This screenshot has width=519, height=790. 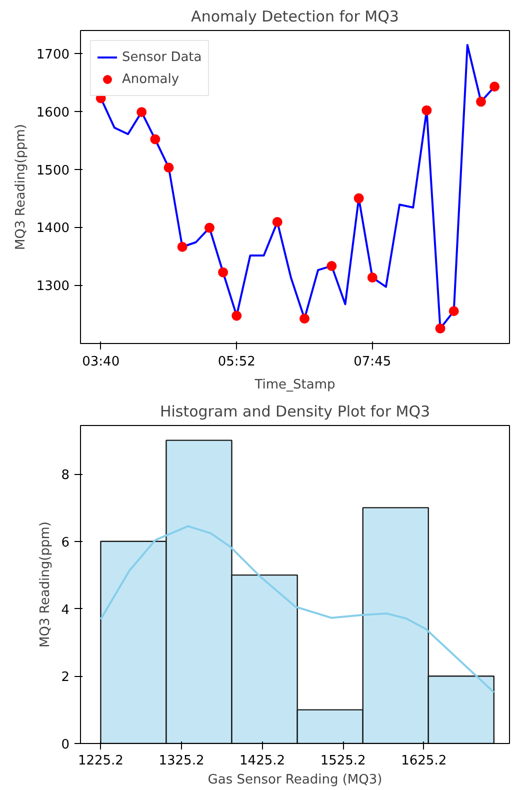 What do you see at coordinates (162, 57) in the screenshot?
I see `legend-label: Sensor Data` at bounding box center [162, 57].